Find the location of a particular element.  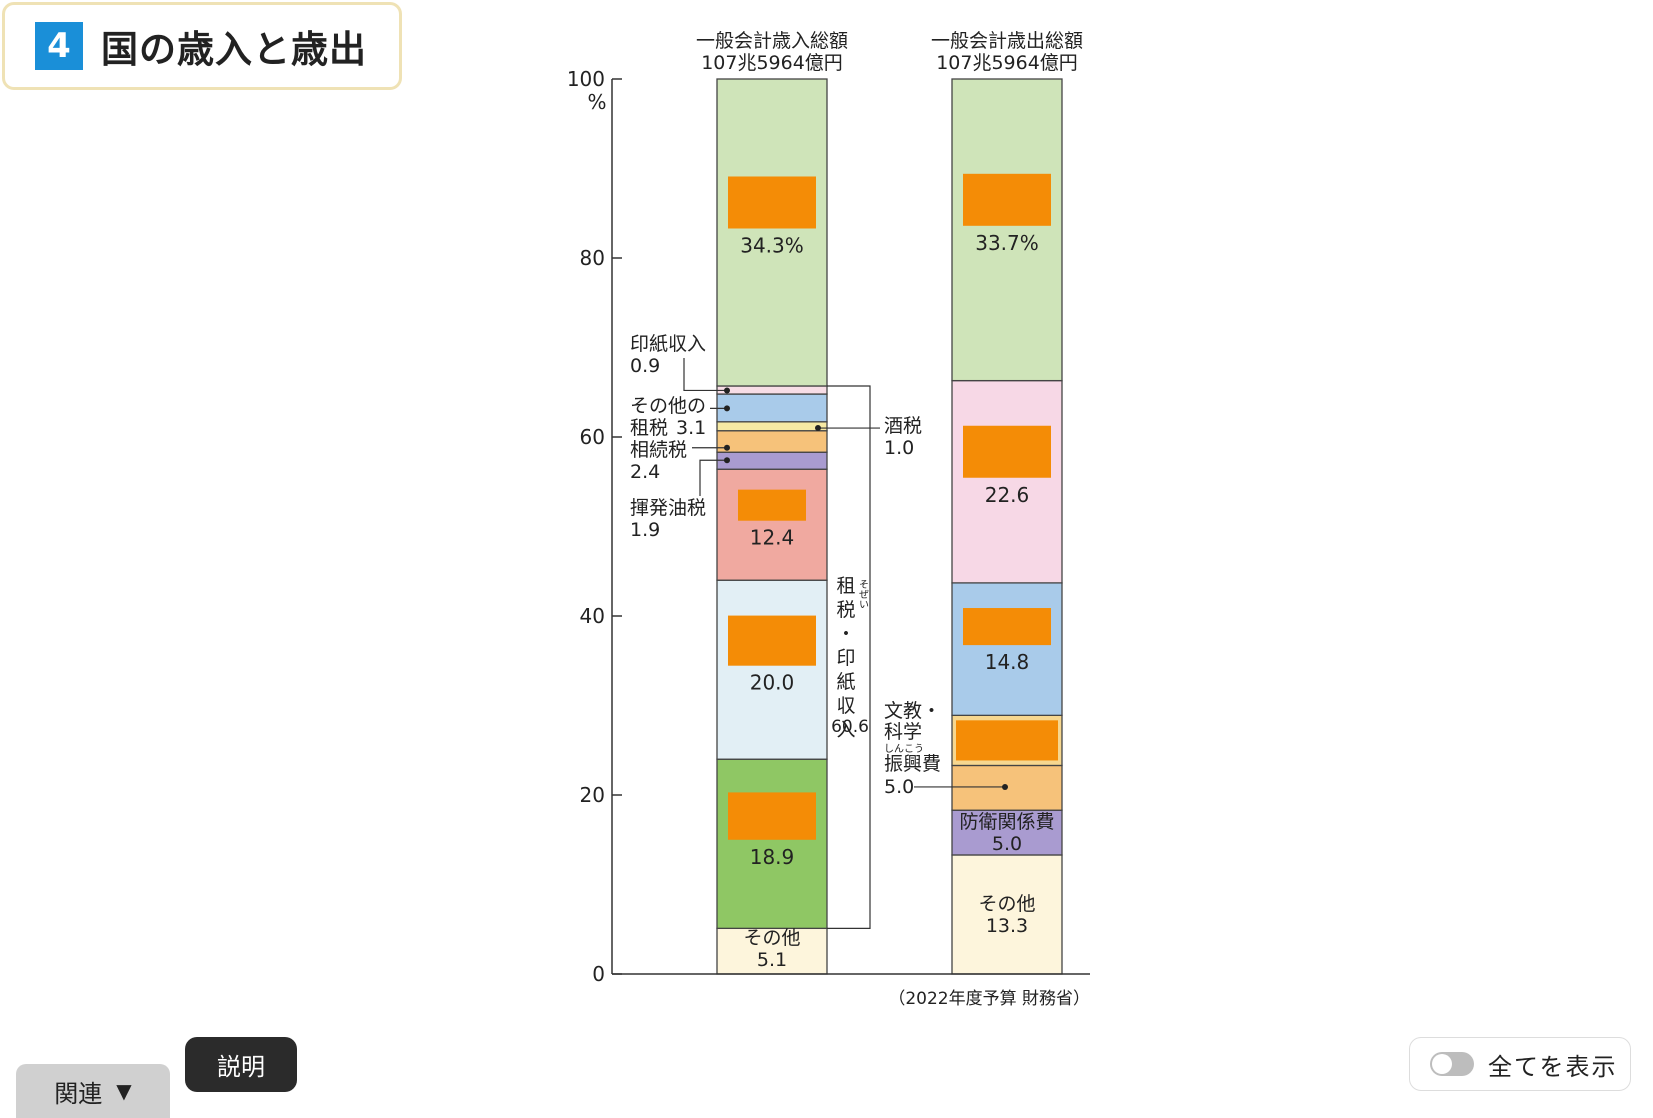

label-other-tax-1: その他の is located at coordinates (668, 406).